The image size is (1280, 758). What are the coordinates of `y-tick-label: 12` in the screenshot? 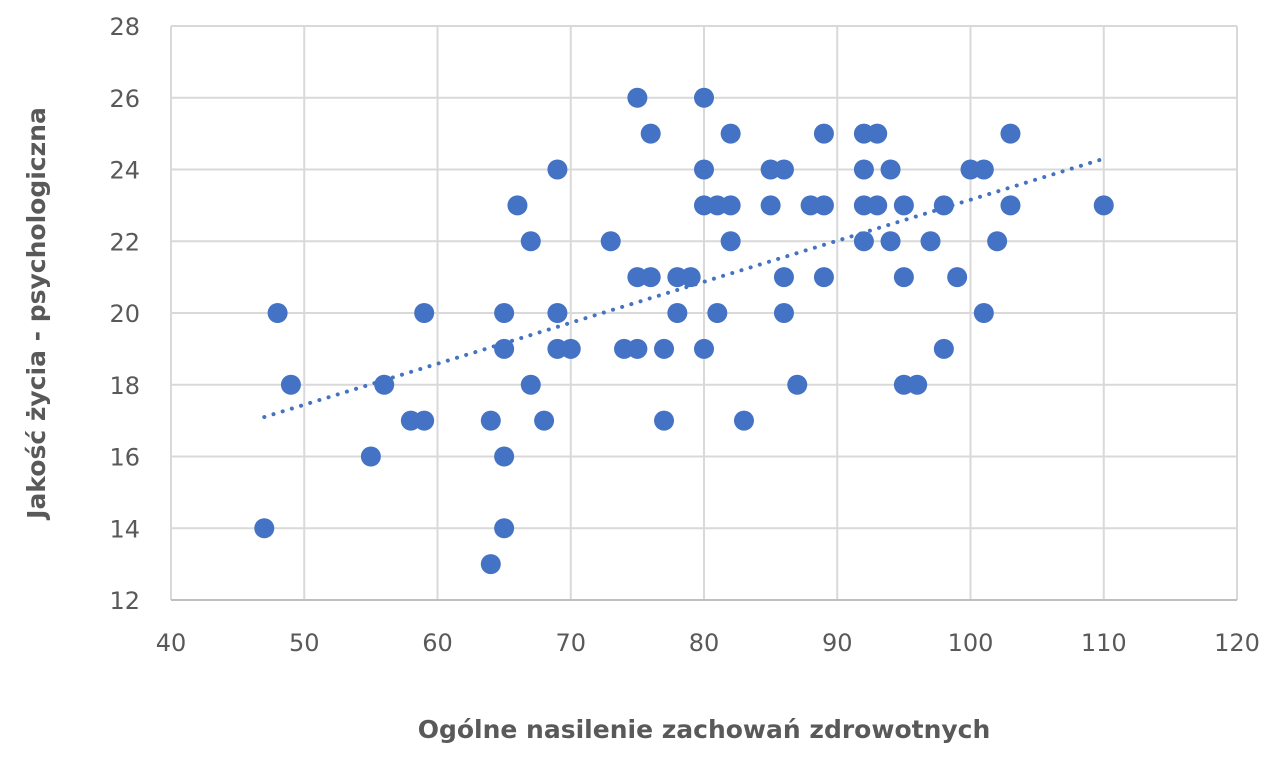 It's located at (124, 601).